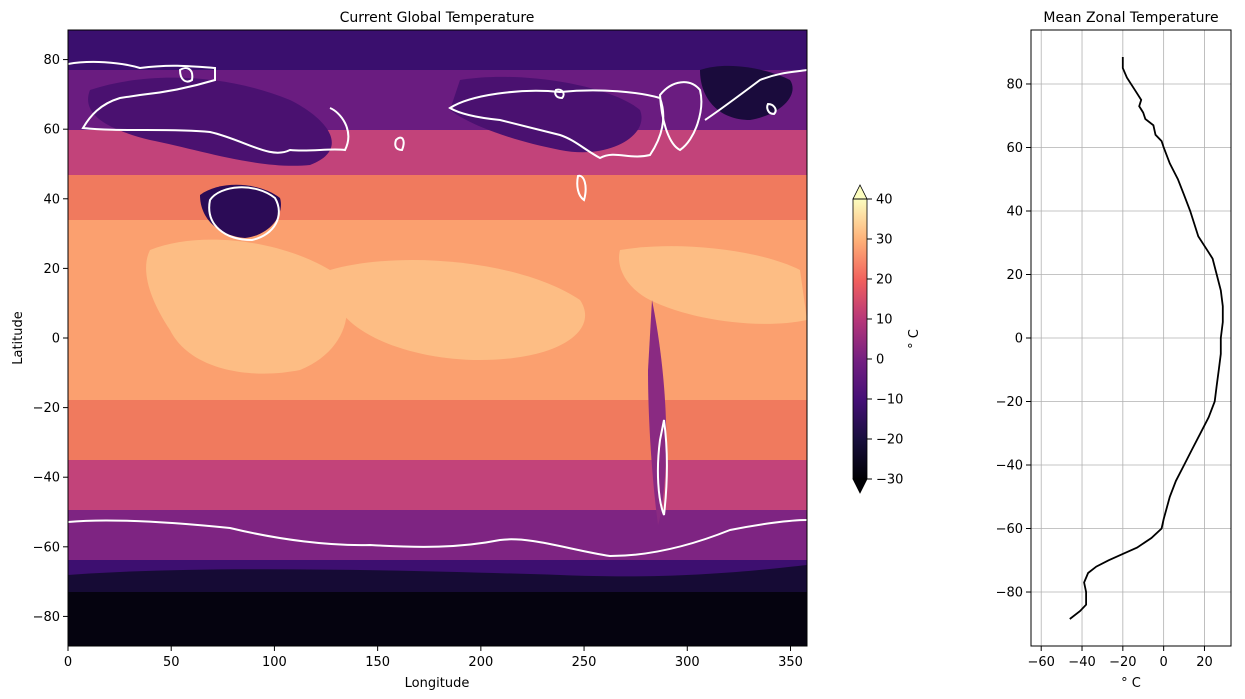 The width and height of the screenshot is (1245, 699). What do you see at coordinates (662, 467) in the screenshot?
I see `contour-andes` at bounding box center [662, 467].